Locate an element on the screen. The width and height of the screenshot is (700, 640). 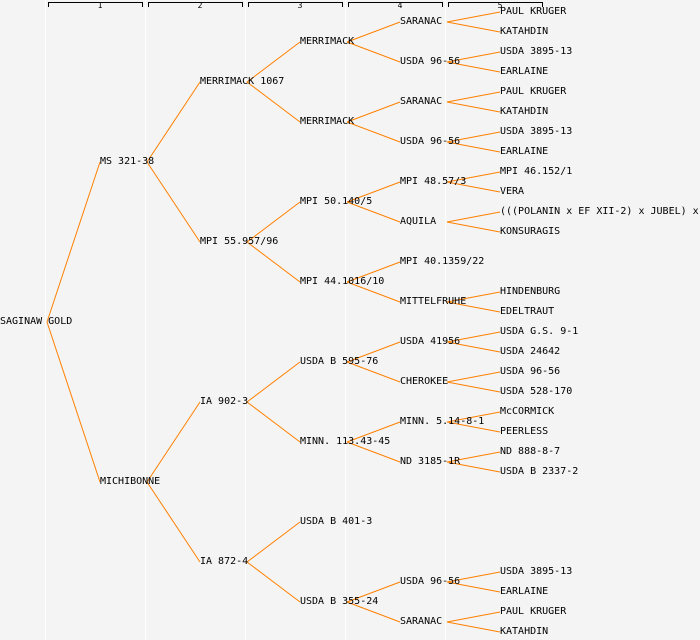
generation-number: 4 is located at coordinates (400, 5).